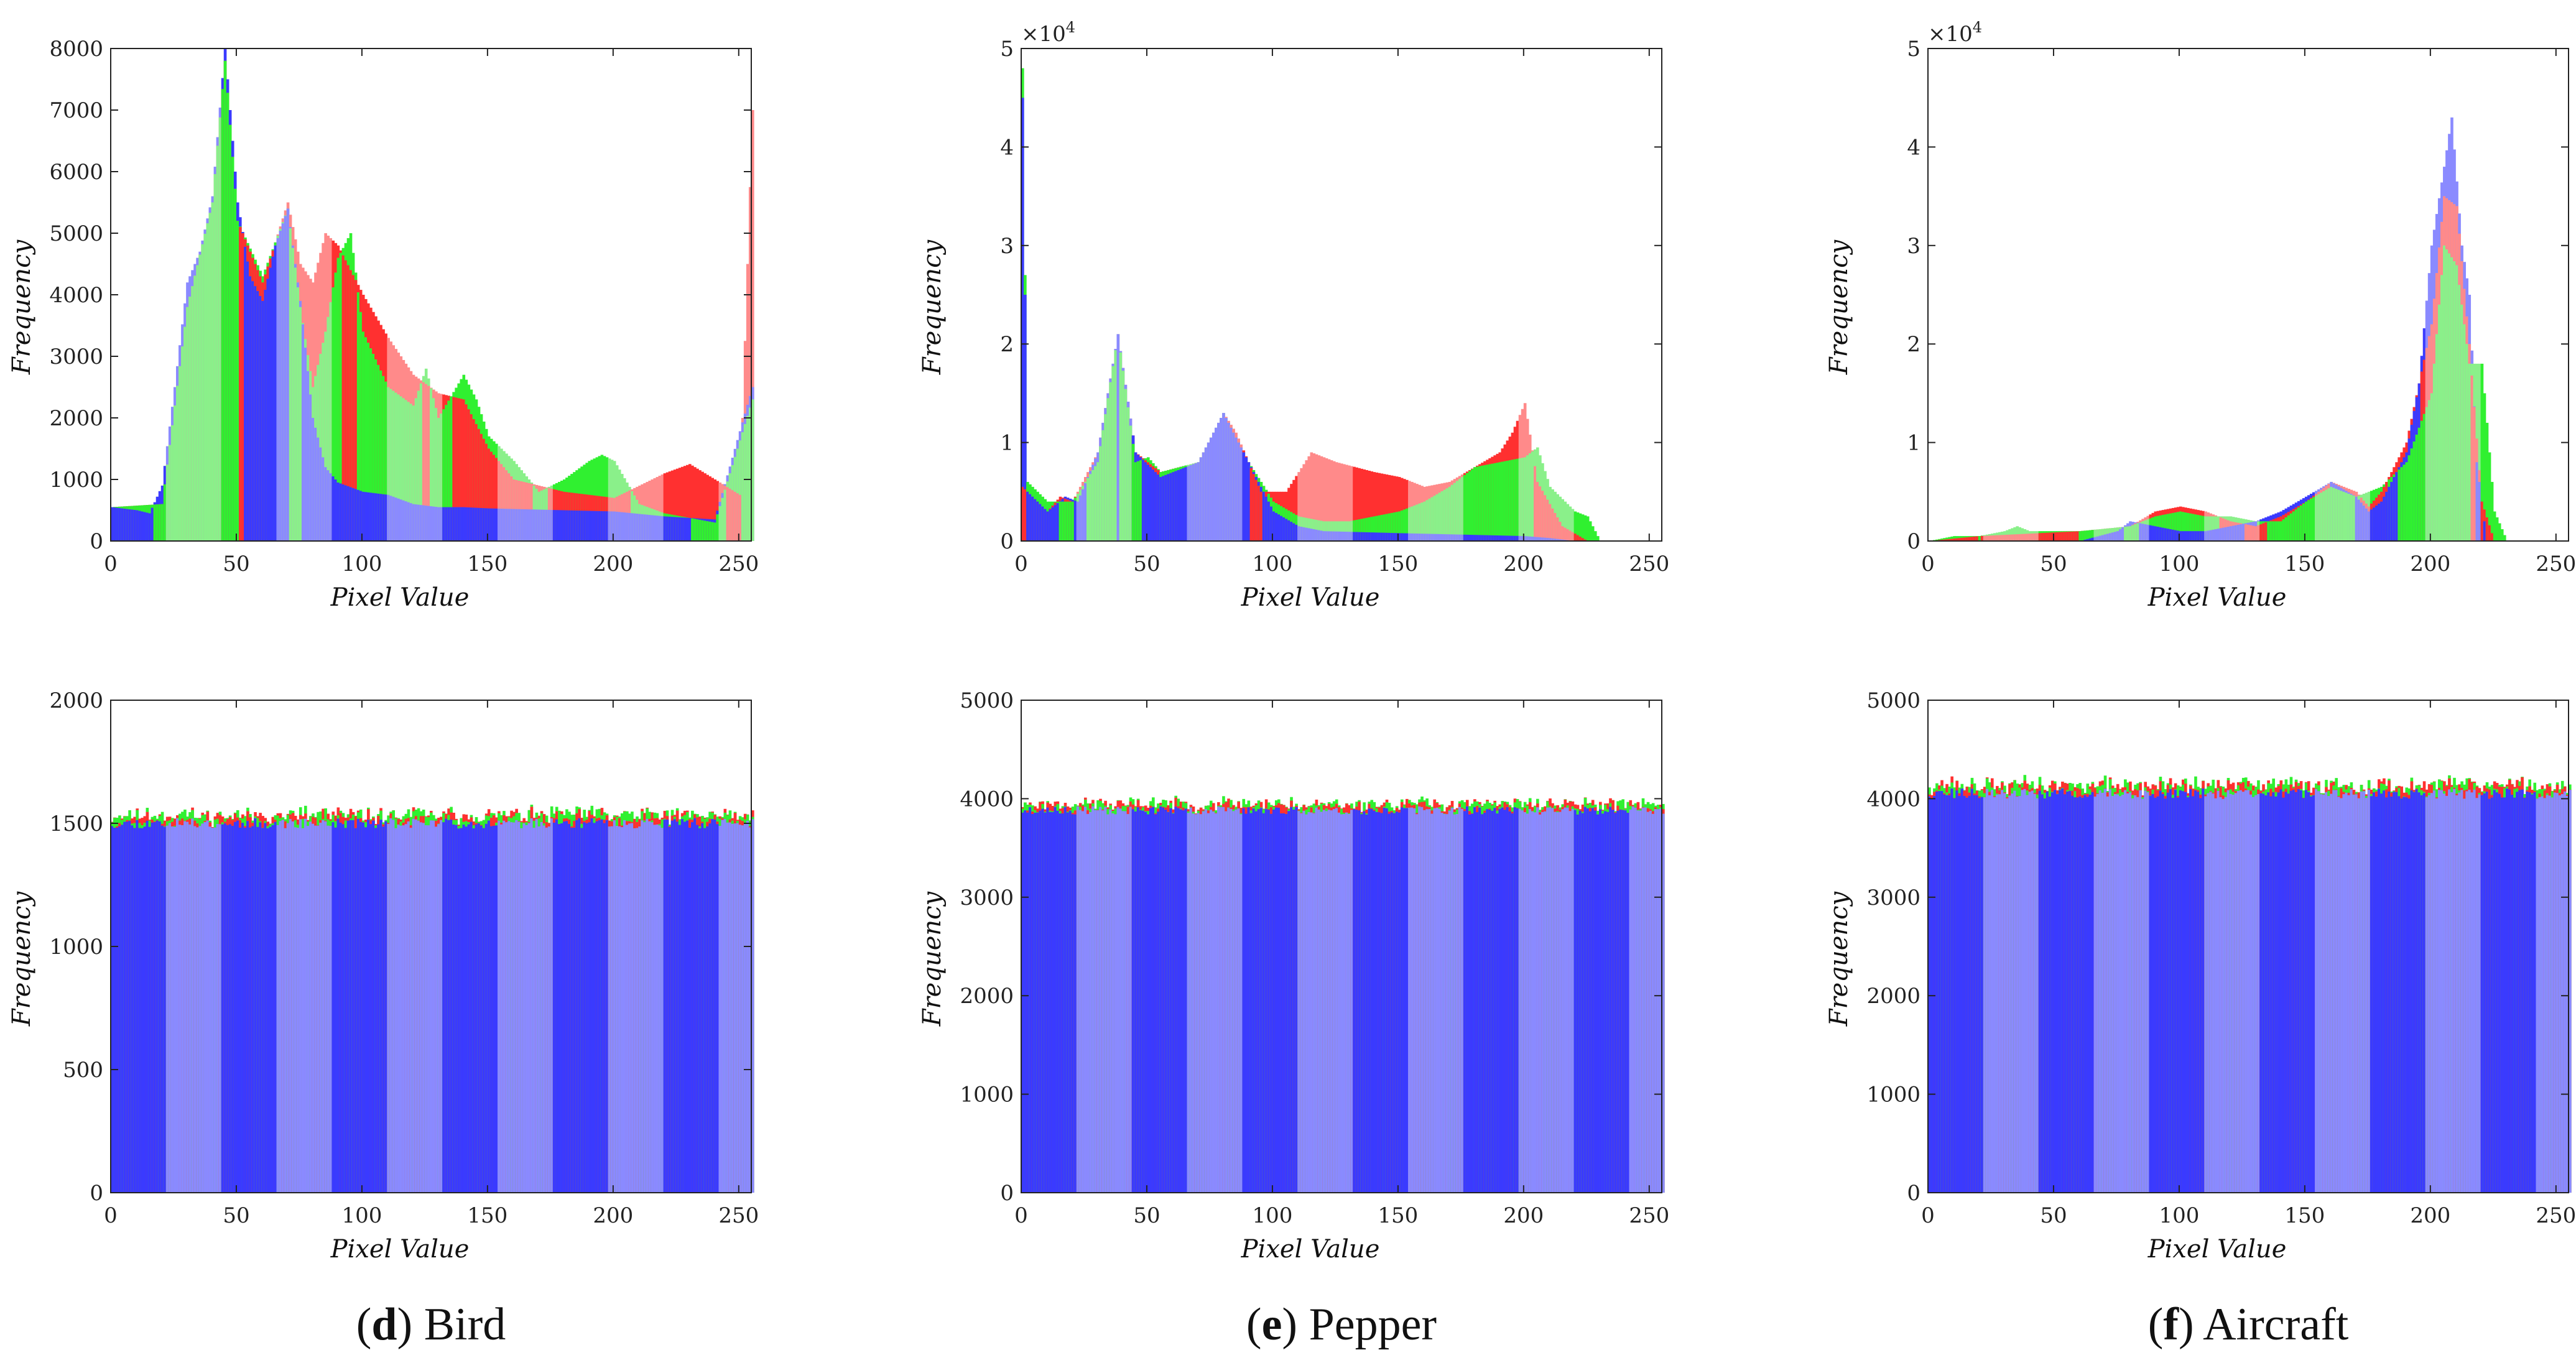  Describe the element at coordinates (76, 700) in the screenshot. I see `bird-cipher-ytick-label-2000: 2000` at that location.